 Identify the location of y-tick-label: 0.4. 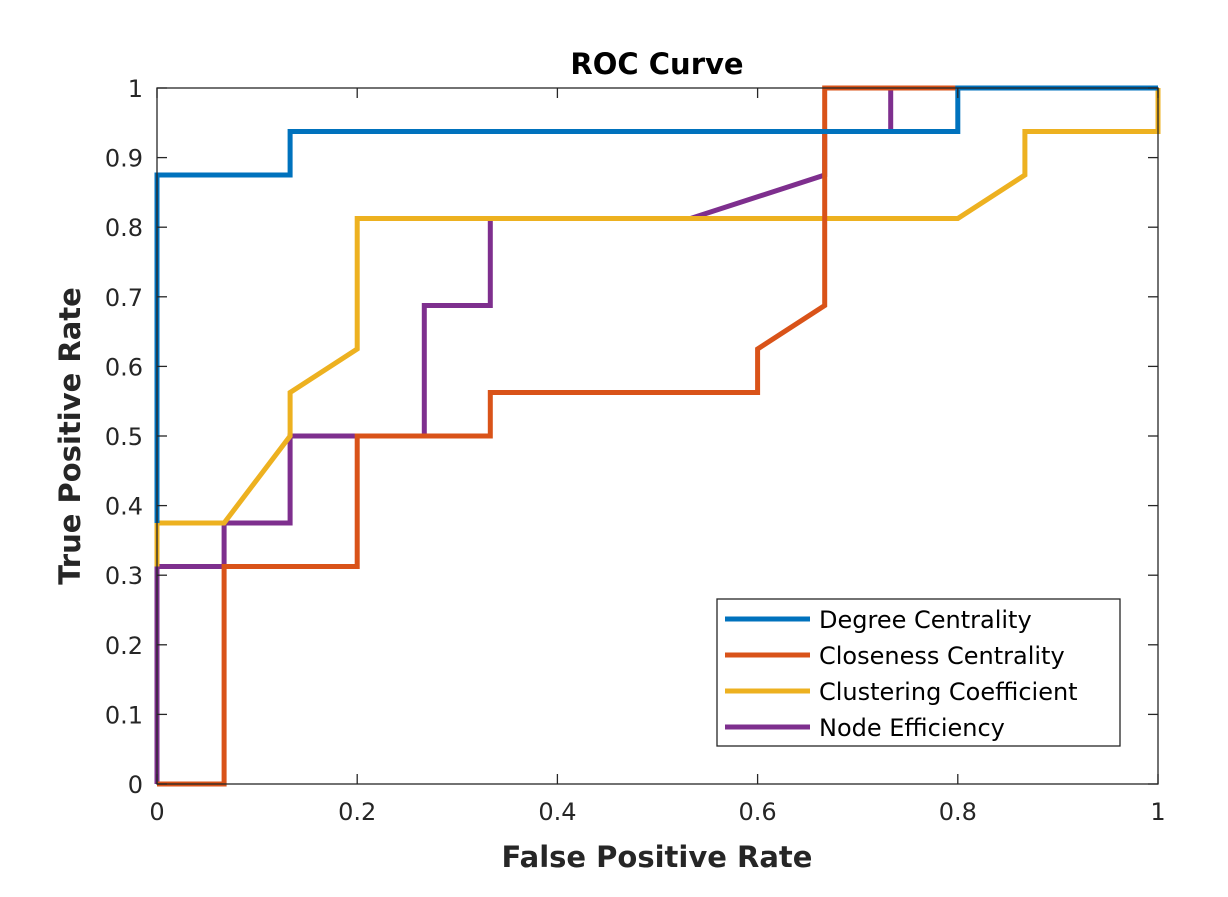
(124, 507).